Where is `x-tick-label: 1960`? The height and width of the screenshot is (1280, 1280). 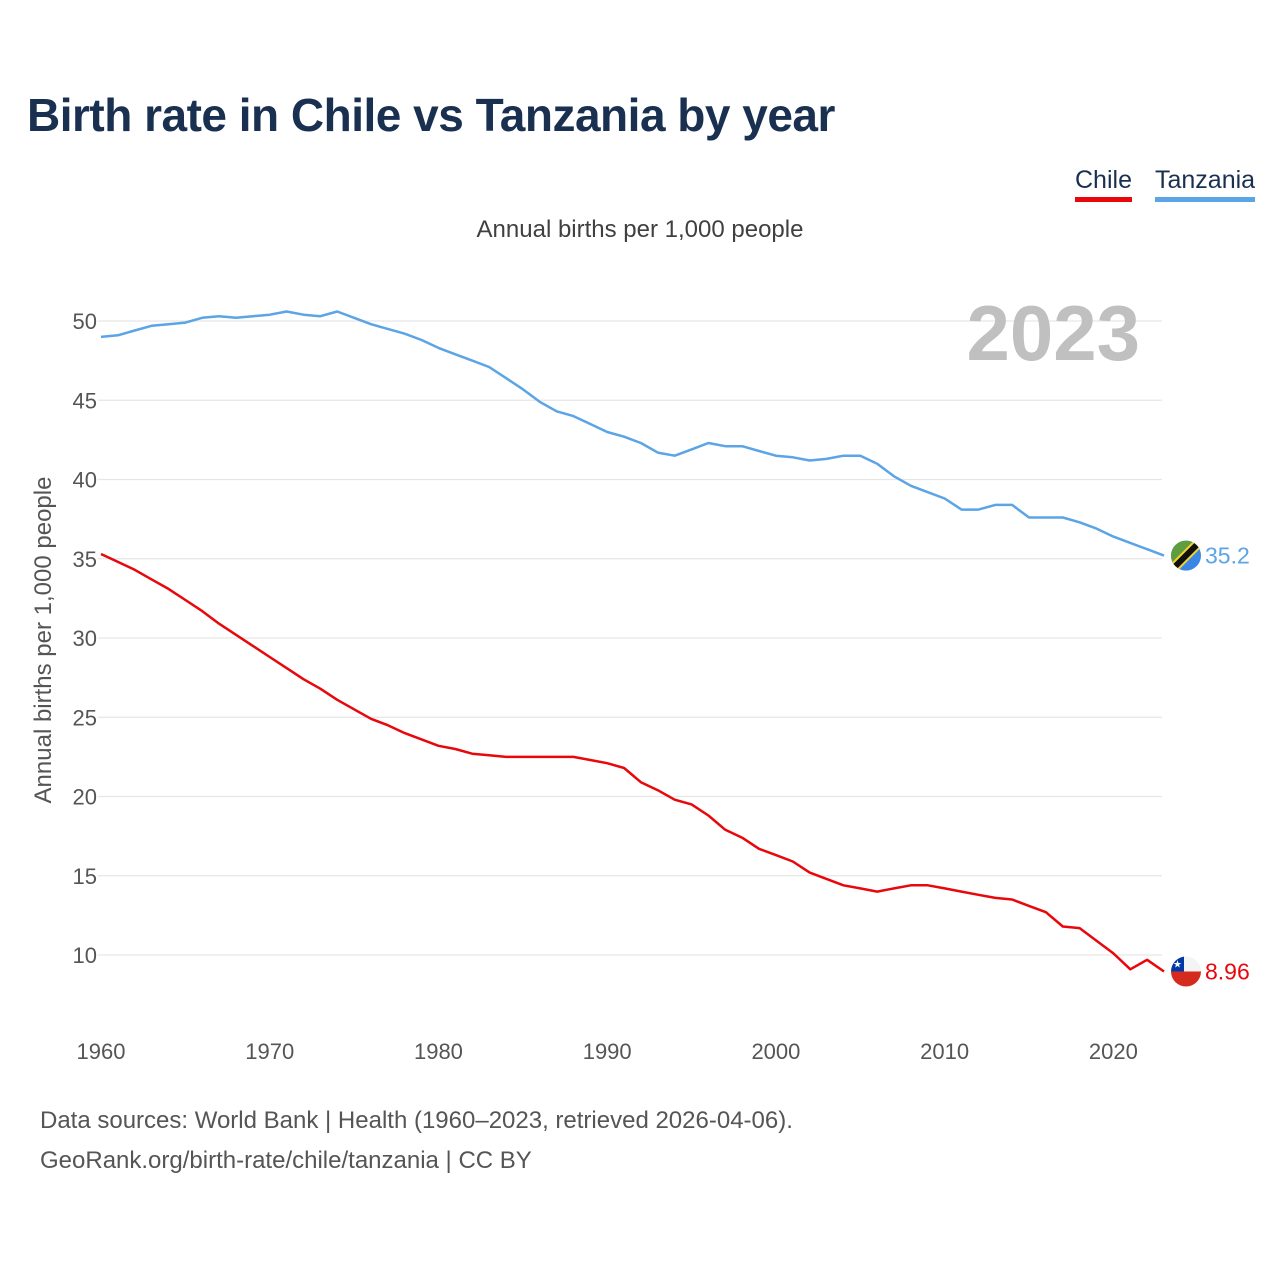
x-tick-label: 1960 is located at coordinates (101, 1051).